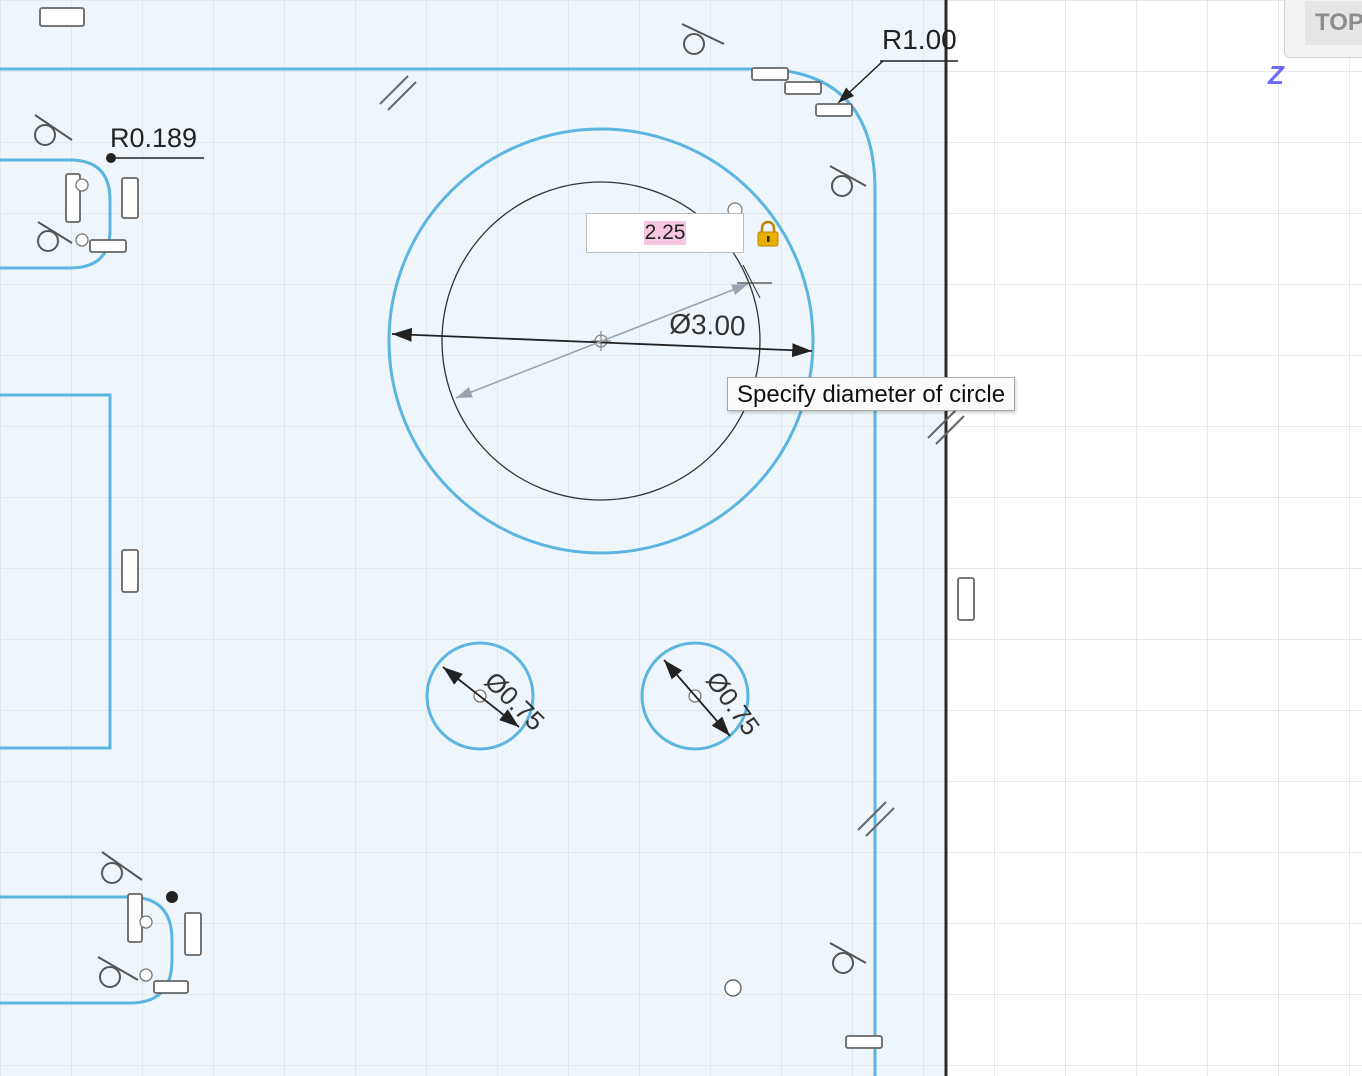  Describe the element at coordinates (1333, 23) in the screenshot. I see `viewcube-top-face: TOP` at that location.